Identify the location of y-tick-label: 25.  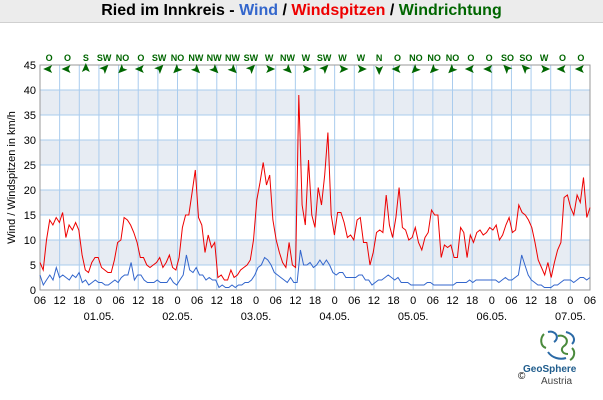
(30, 166).